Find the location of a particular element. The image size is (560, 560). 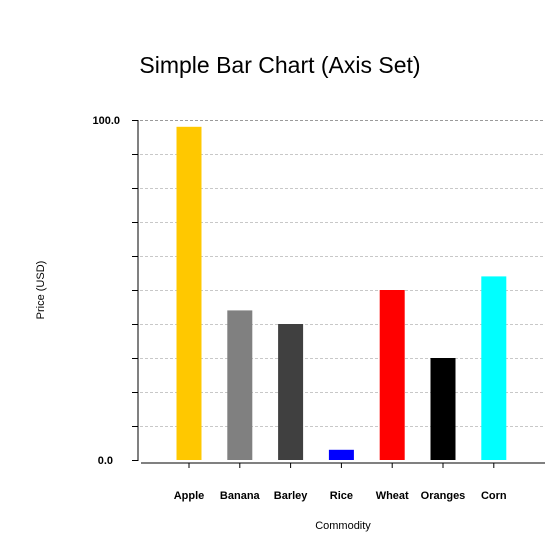

x-tick-label-apple: Apple is located at coordinates (189, 496).